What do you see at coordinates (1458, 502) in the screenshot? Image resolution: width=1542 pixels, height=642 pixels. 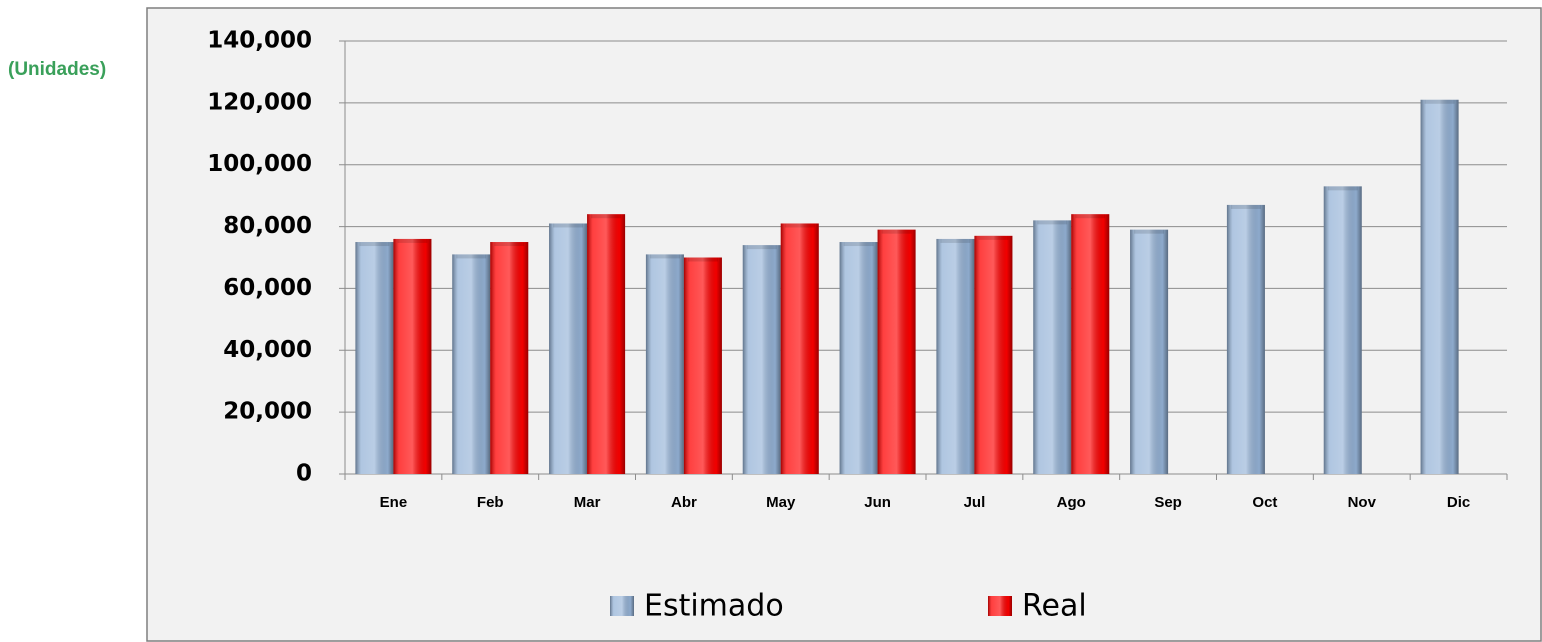 I see `x-tick-label: Dic` at bounding box center [1458, 502].